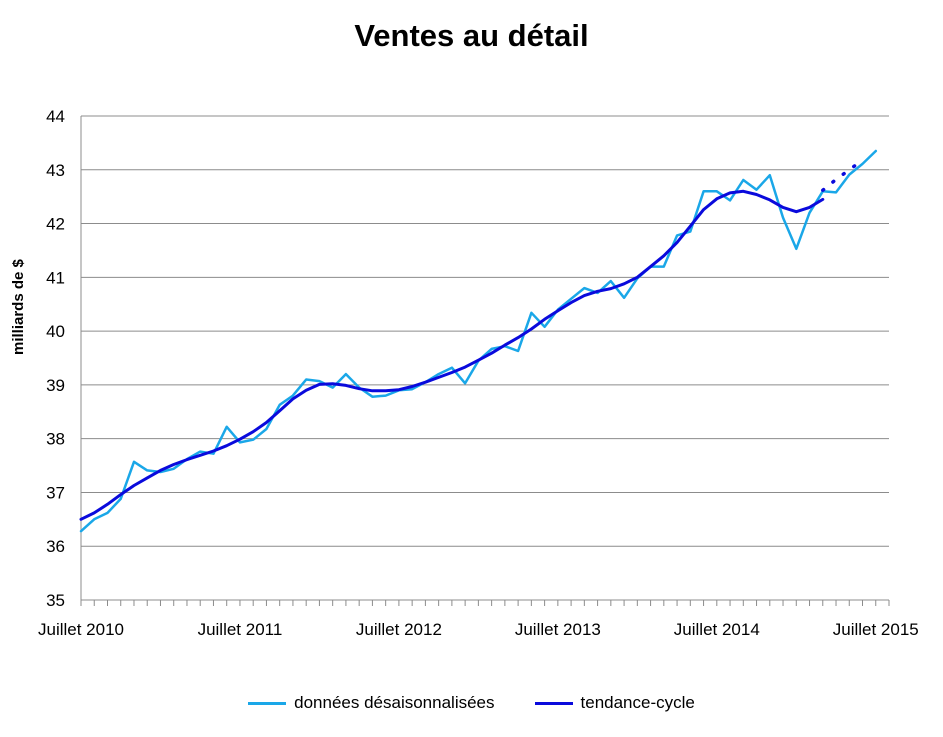 The image size is (943, 737). I want to click on x-tick-label: Juillet 2012, so click(399, 629).